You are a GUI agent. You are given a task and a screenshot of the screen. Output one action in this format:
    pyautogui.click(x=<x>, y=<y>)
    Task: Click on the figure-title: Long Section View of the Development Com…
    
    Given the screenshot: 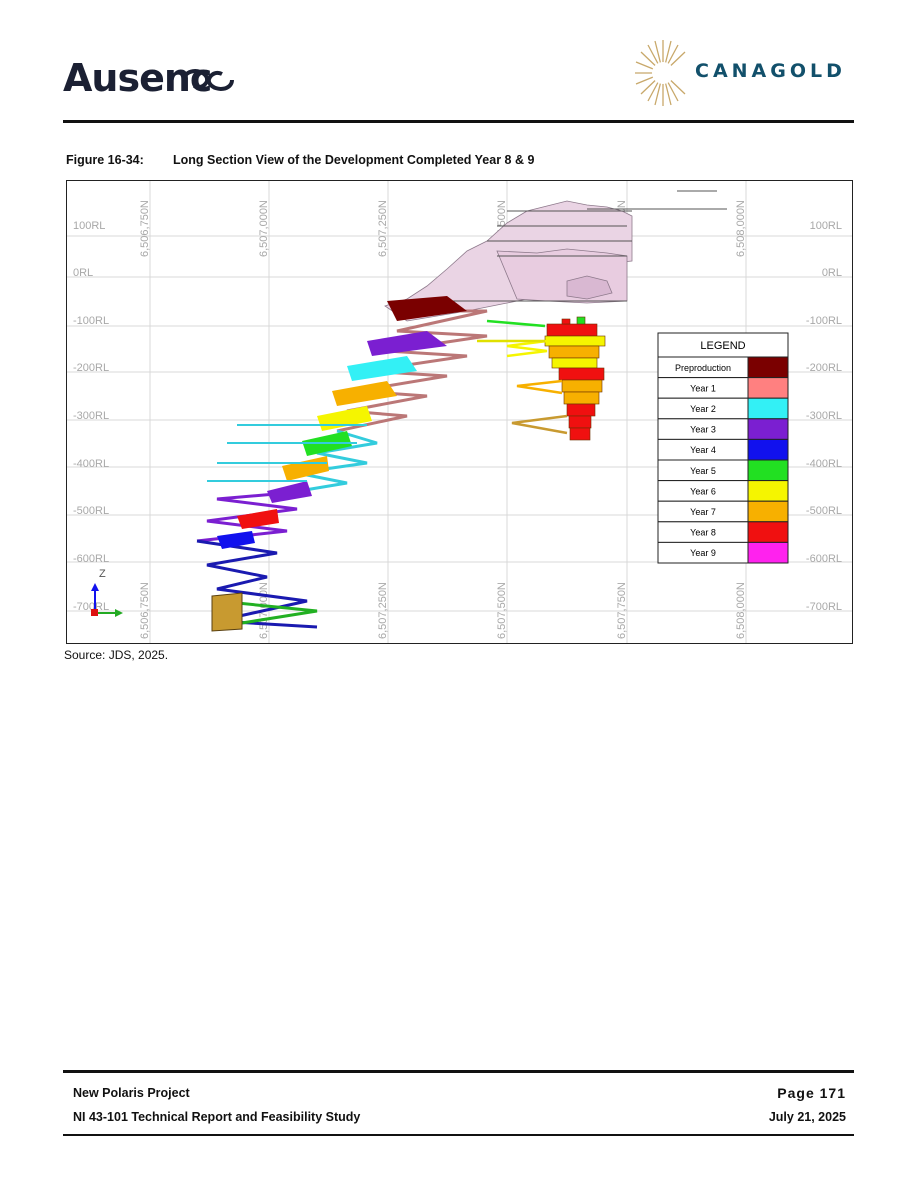 What is the action you would take?
    pyautogui.click(x=354, y=160)
    